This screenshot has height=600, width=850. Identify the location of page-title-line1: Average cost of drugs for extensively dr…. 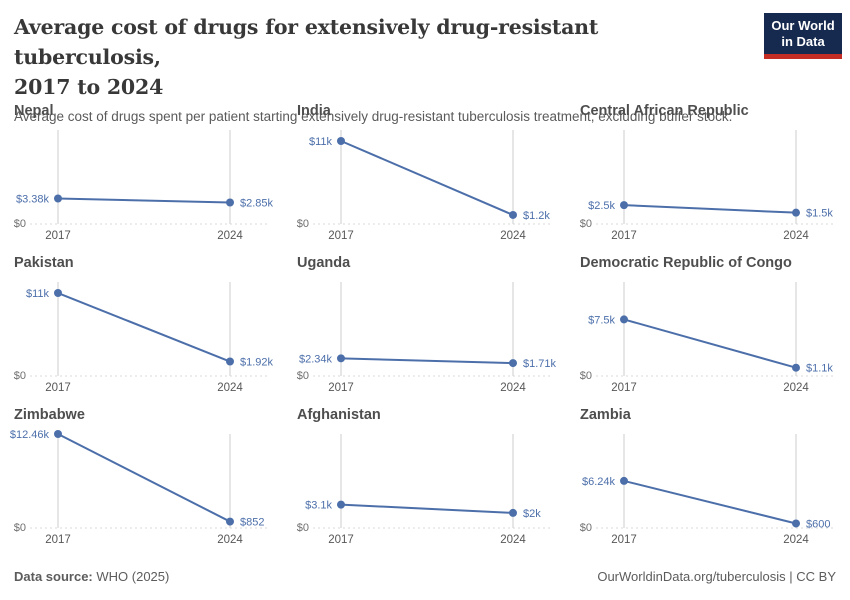
(306, 42).